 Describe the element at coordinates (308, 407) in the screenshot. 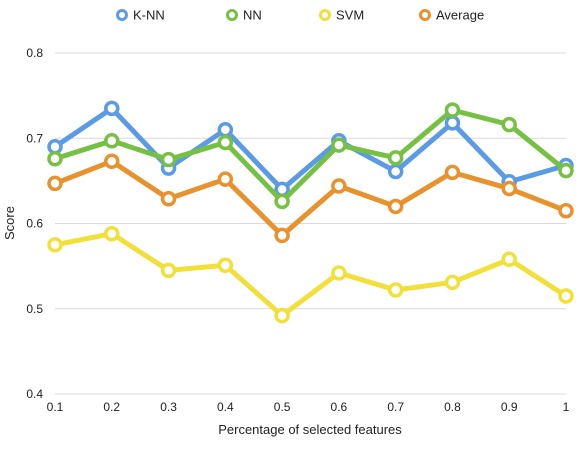

I see `x-tick-labels: 0.1 0.2 0.3 0.4 0.5 0.6 0.7 0.8 0.9 1` at that location.